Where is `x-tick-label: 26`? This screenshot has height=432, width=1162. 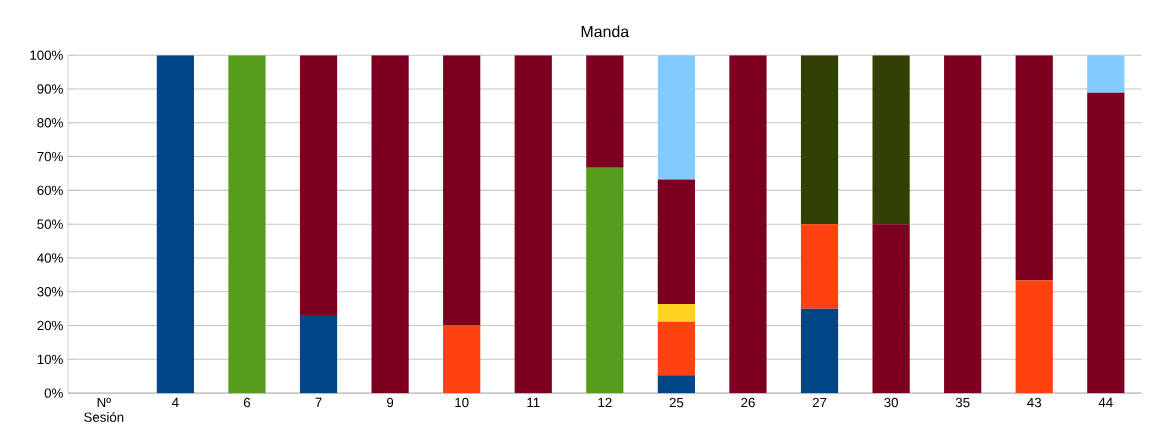
x-tick-label: 26 is located at coordinates (748, 402).